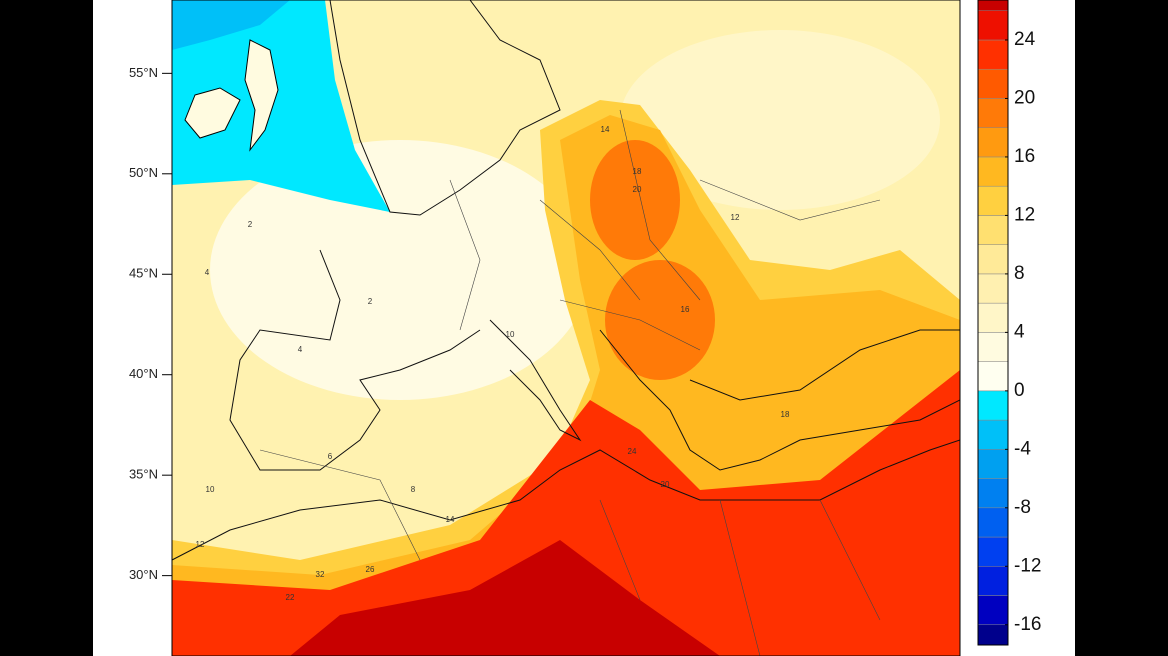 The image size is (1168, 656). What do you see at coordinates (143, 474) in the screenshot?
I see `lat-label: 35°N` at bounding box center [143, 474].